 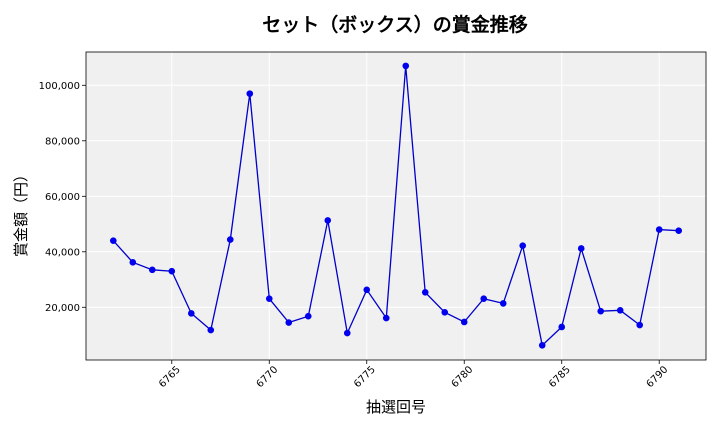 What do you see at coordinates (170, 377) in the screenshot?
I see `x-tick-label: 6765` at bounding box center [170, 377].